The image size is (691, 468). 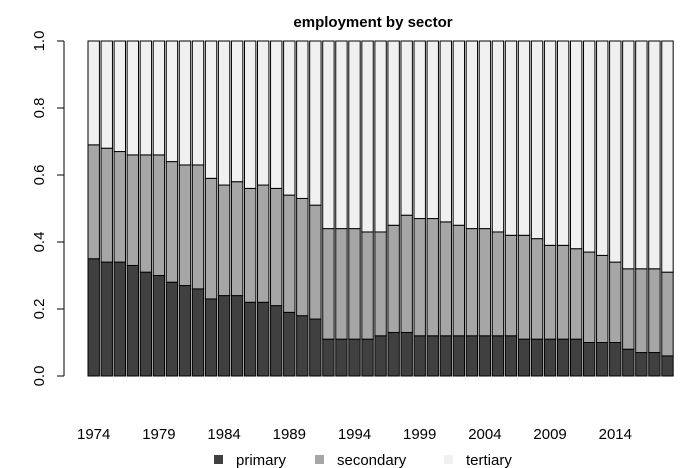 What do you see at coordinates (406, 354) in the screenshot?
I see `bar-primary-1998` at bounding box center [406, 354].